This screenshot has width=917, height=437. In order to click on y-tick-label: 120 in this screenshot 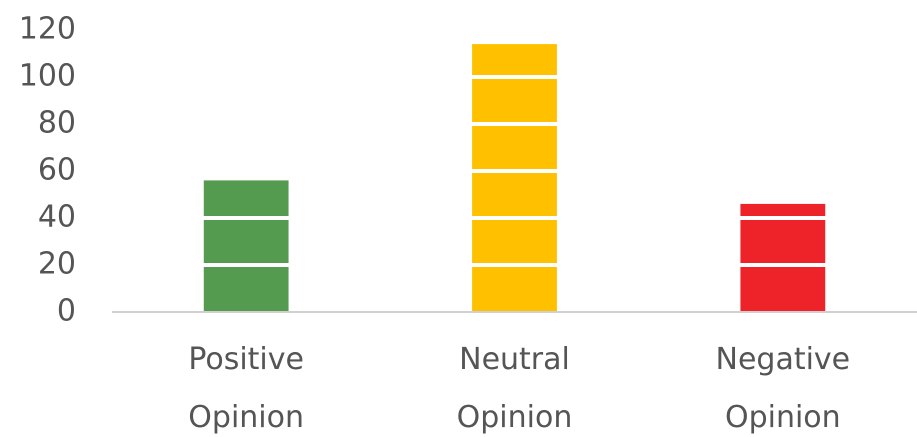, I will do `click(47, 29)`.